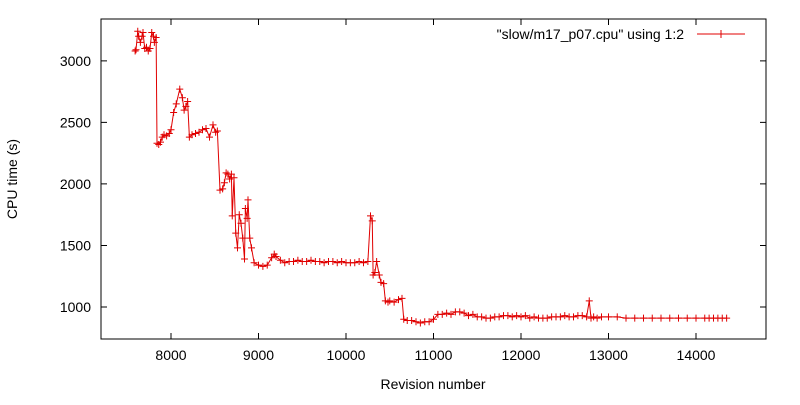 The width and height of the screenshot is (800, 405). Describe the element at coordinates (75, 122) in the screenshot. I see `y-tick-label: 2500` at that location.